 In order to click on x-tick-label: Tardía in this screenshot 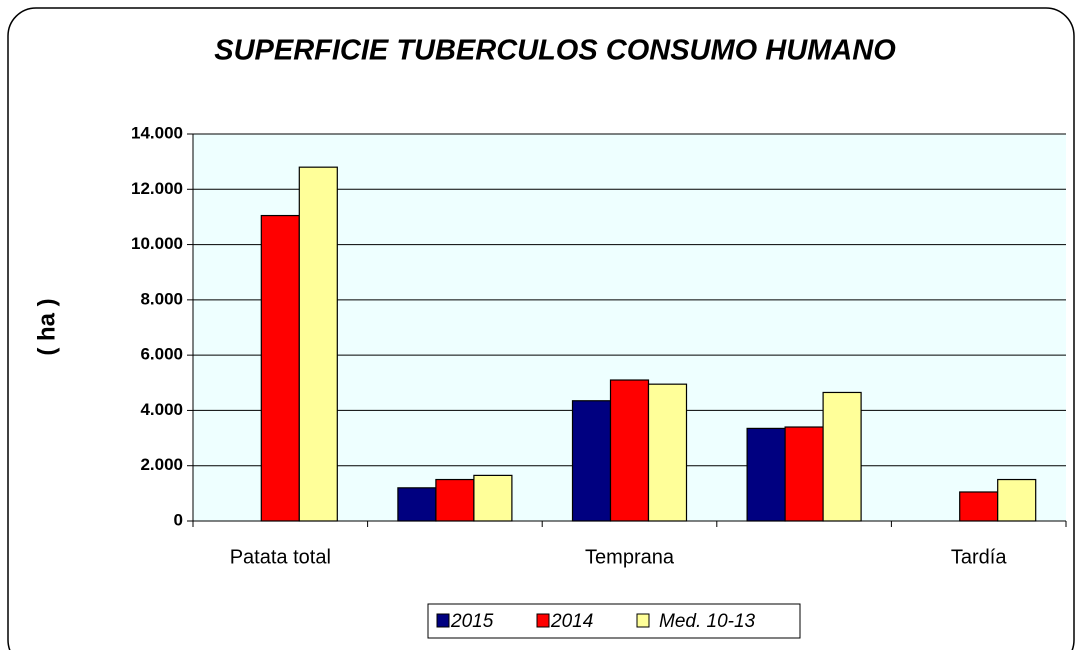, I will do `click(979, 557)`.